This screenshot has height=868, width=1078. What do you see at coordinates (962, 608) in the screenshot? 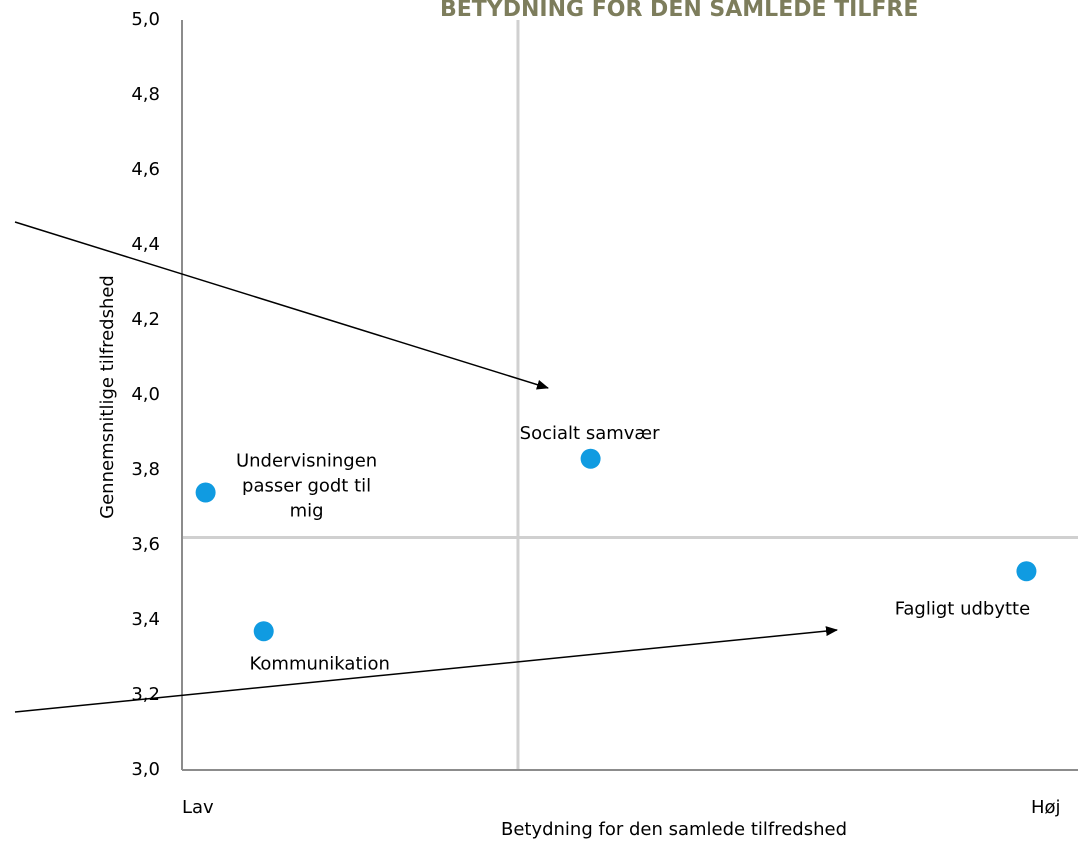
I see `point-label: Fagligt udbytte` at bounding box center [962, 608].